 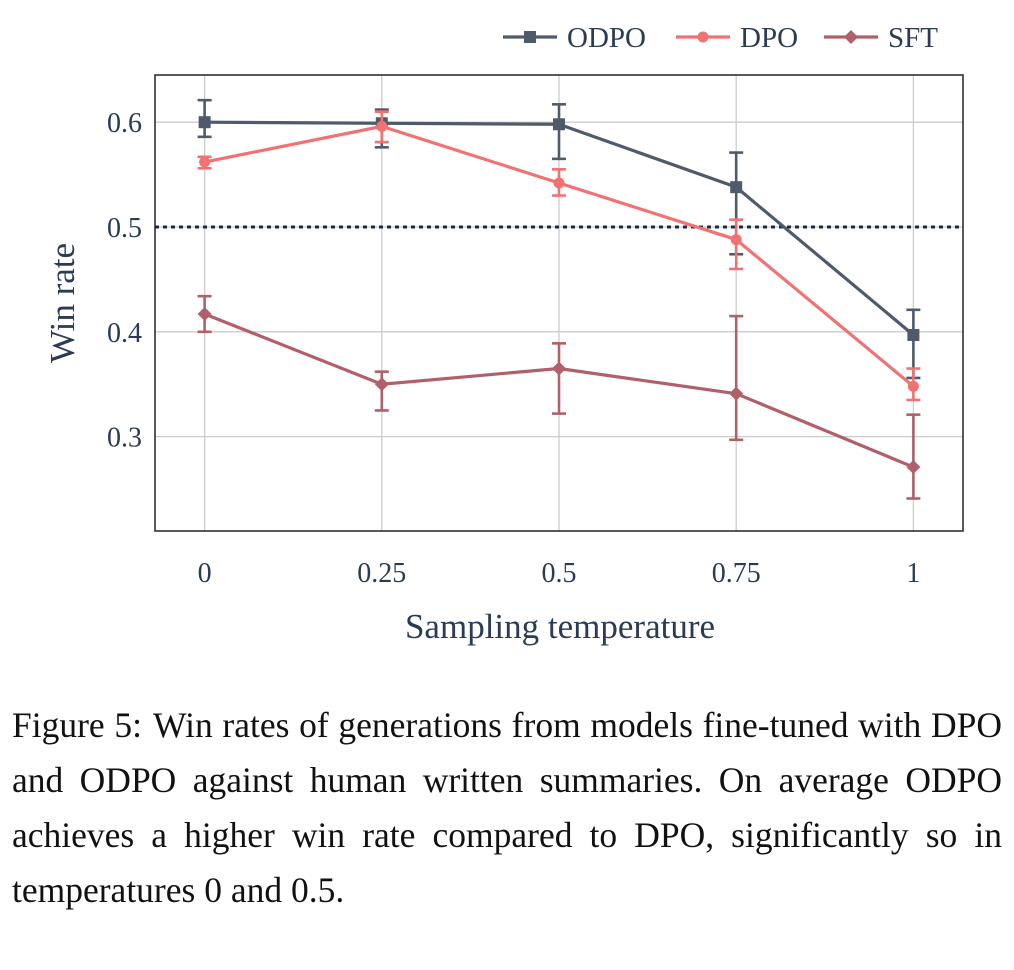 I want to click on legend-label-sft: SFT, so click(x=913, y=38).